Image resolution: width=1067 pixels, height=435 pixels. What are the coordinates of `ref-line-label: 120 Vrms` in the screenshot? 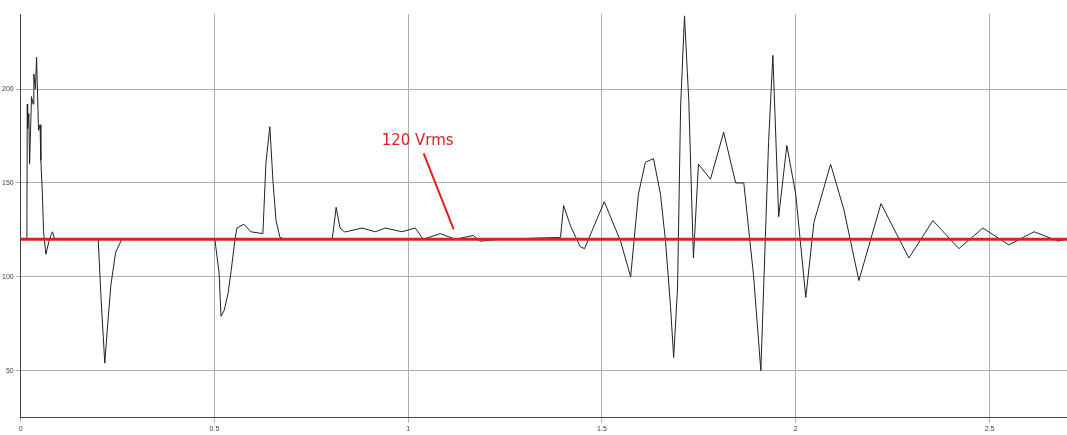 It's located at (417, 140).